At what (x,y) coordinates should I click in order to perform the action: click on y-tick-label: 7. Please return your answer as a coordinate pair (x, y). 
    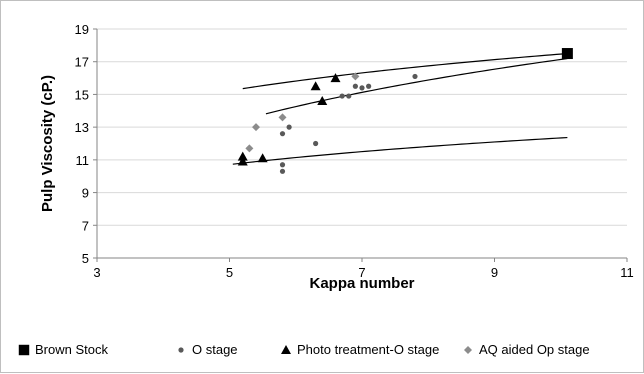
    Looking at the image, I should click on (85, 225).